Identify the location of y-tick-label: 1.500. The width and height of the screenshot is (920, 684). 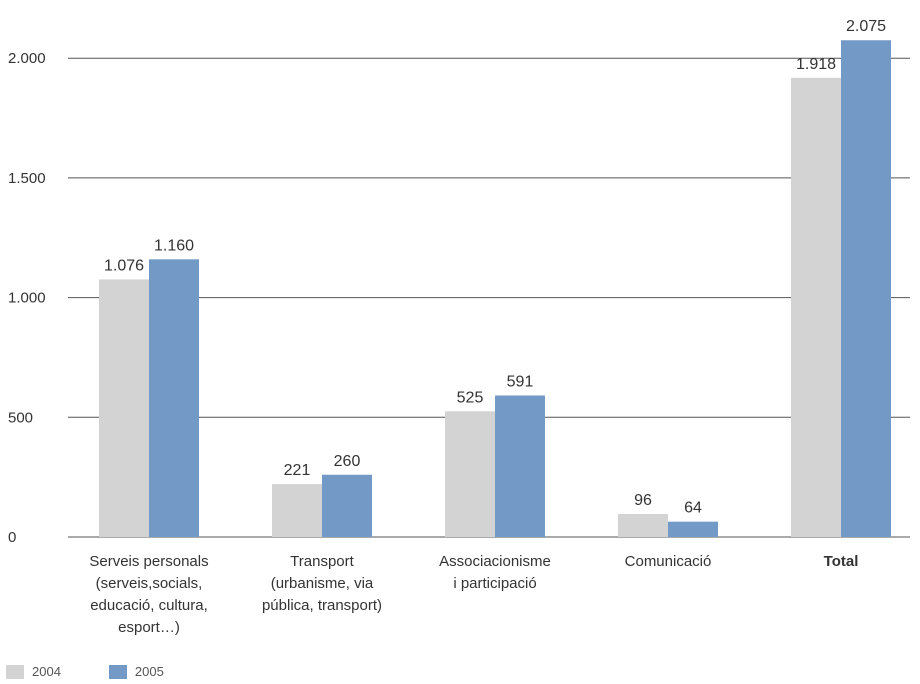
(27, 178).